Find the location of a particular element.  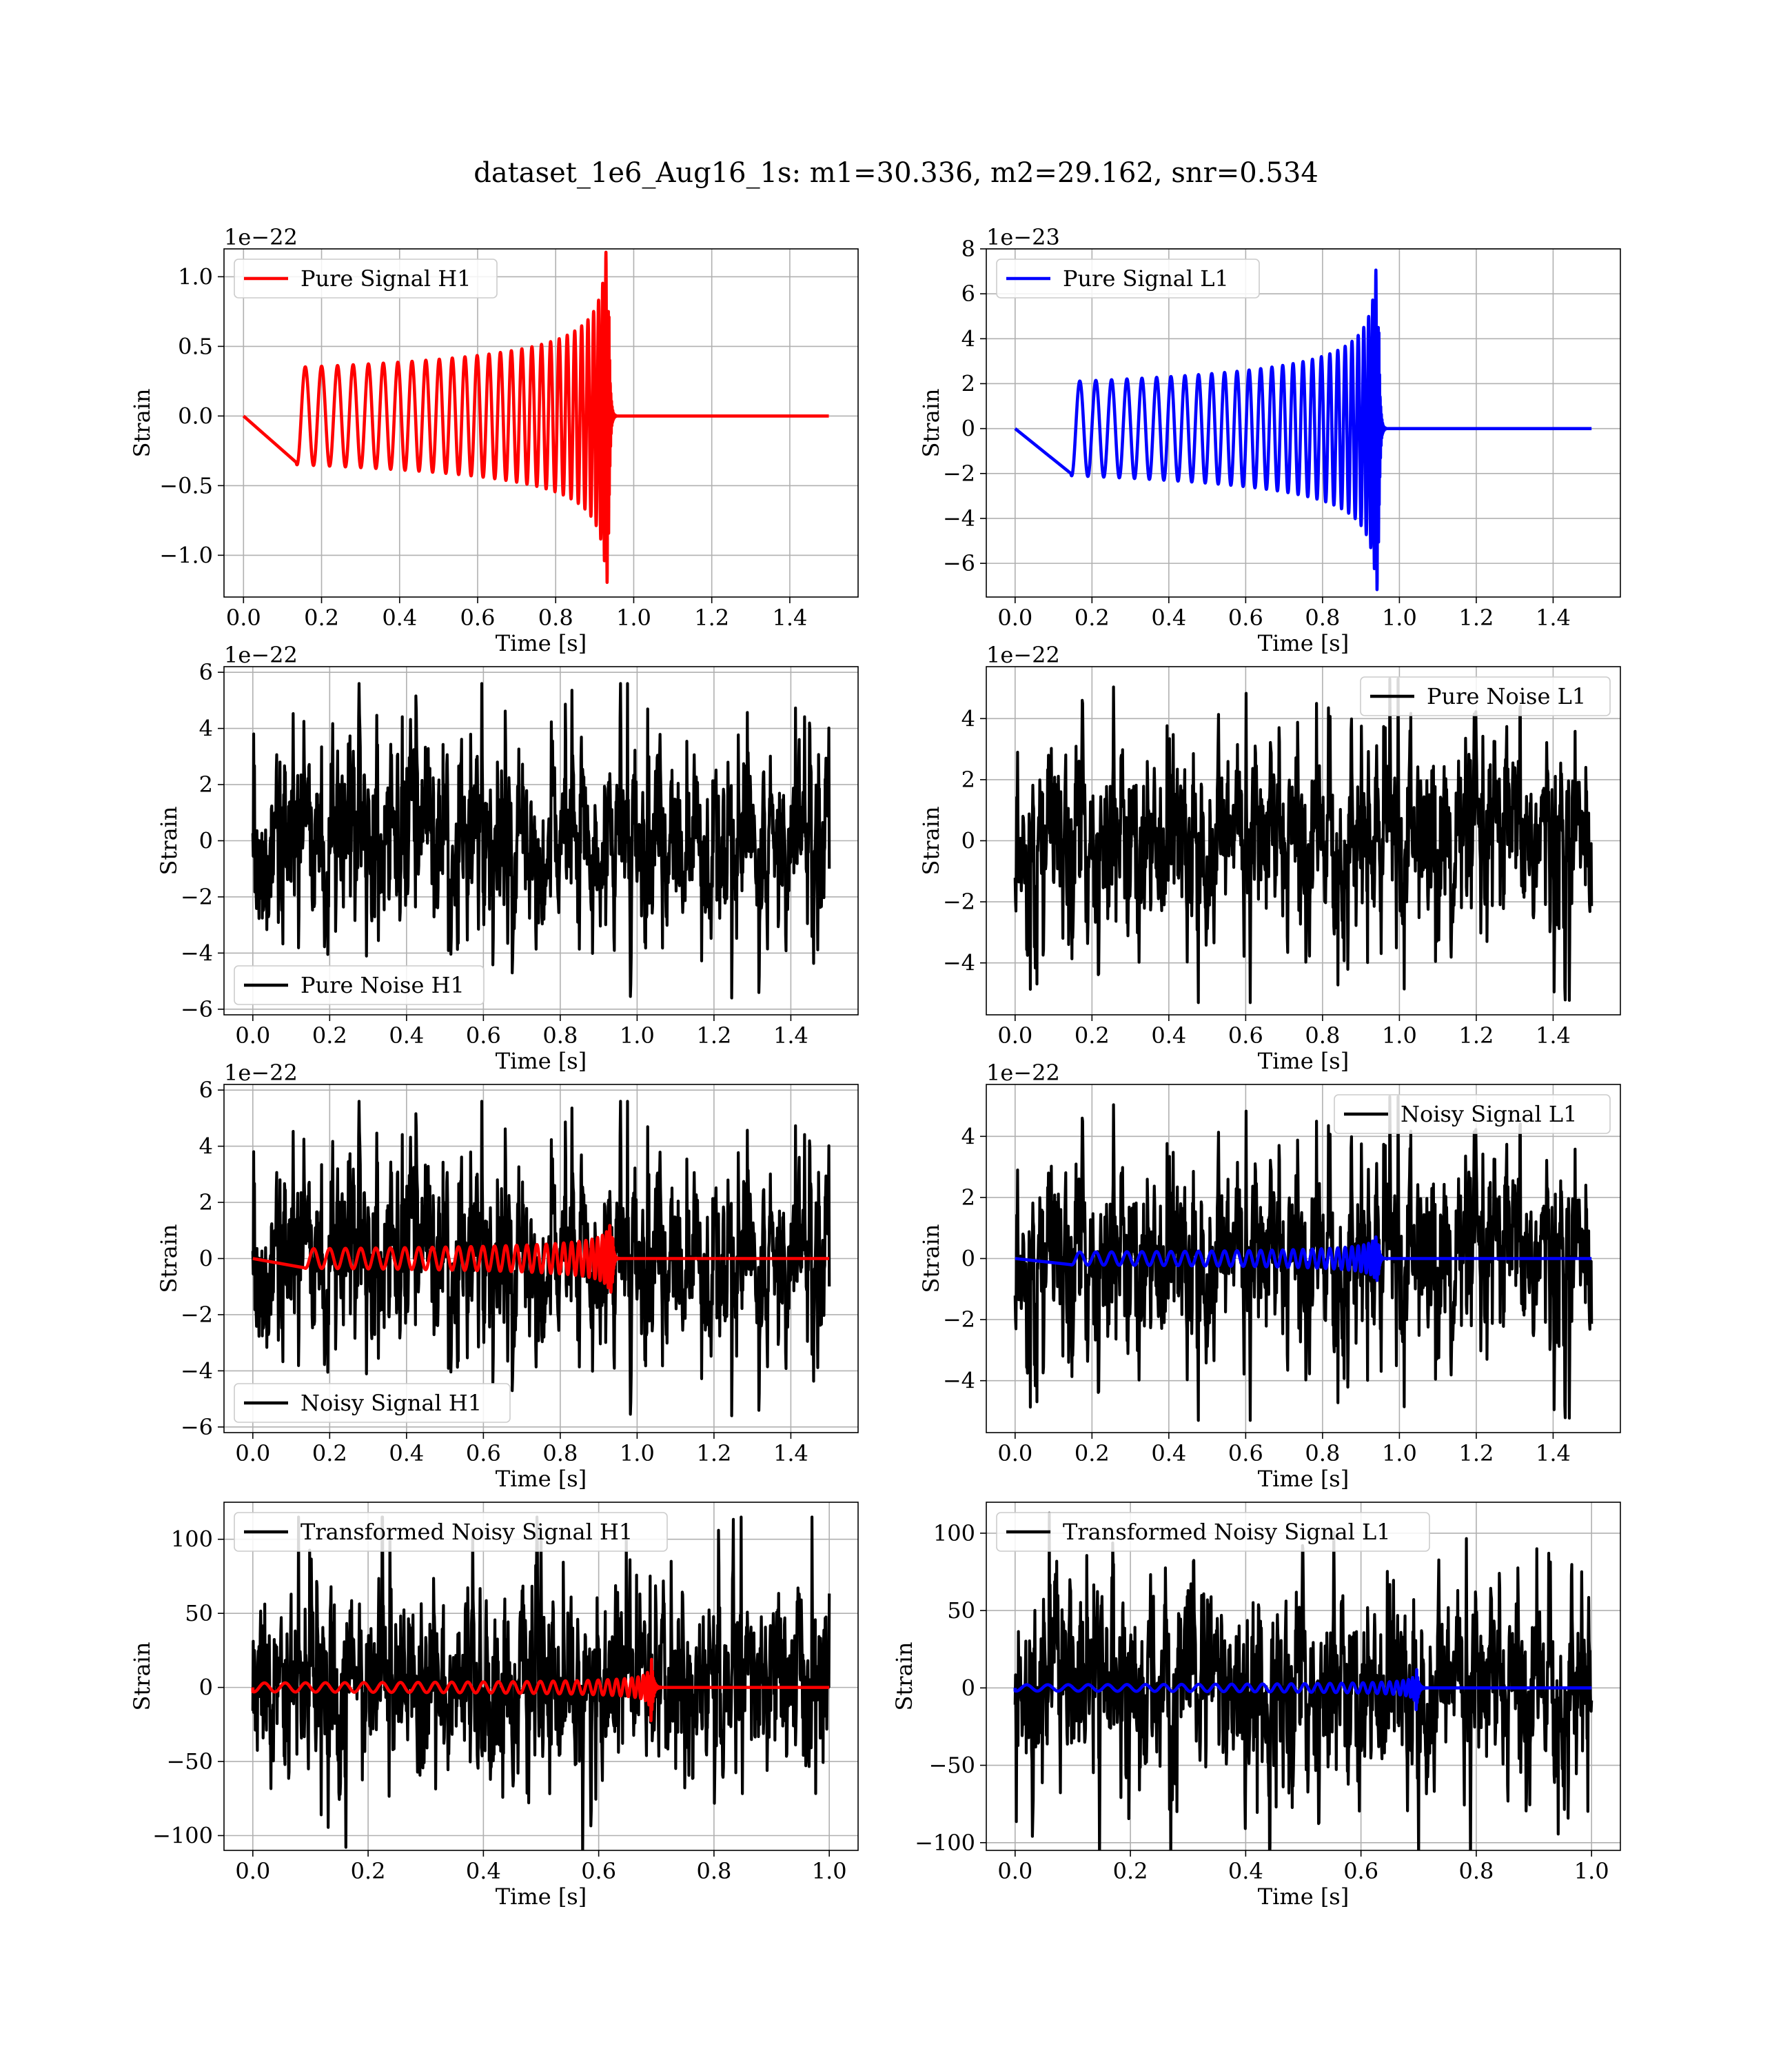

legend: Noisy Signal H1 is located at coordinates (372, 1403).